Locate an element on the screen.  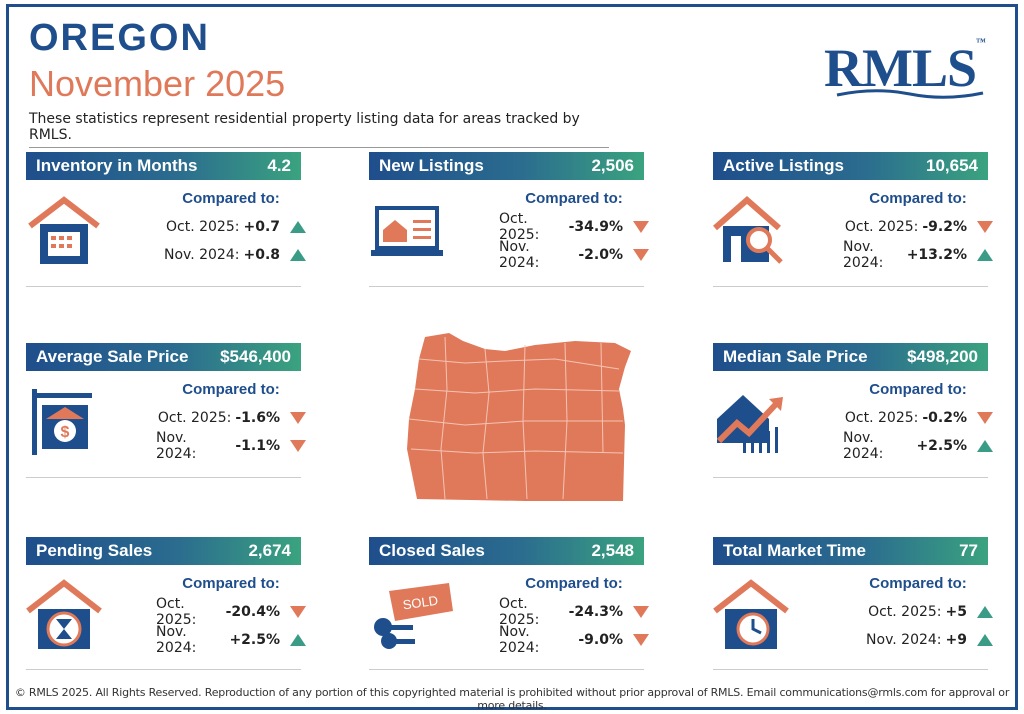
comparison-row: Oct. 2025: -34.9% is located at coordinates (574, 227).